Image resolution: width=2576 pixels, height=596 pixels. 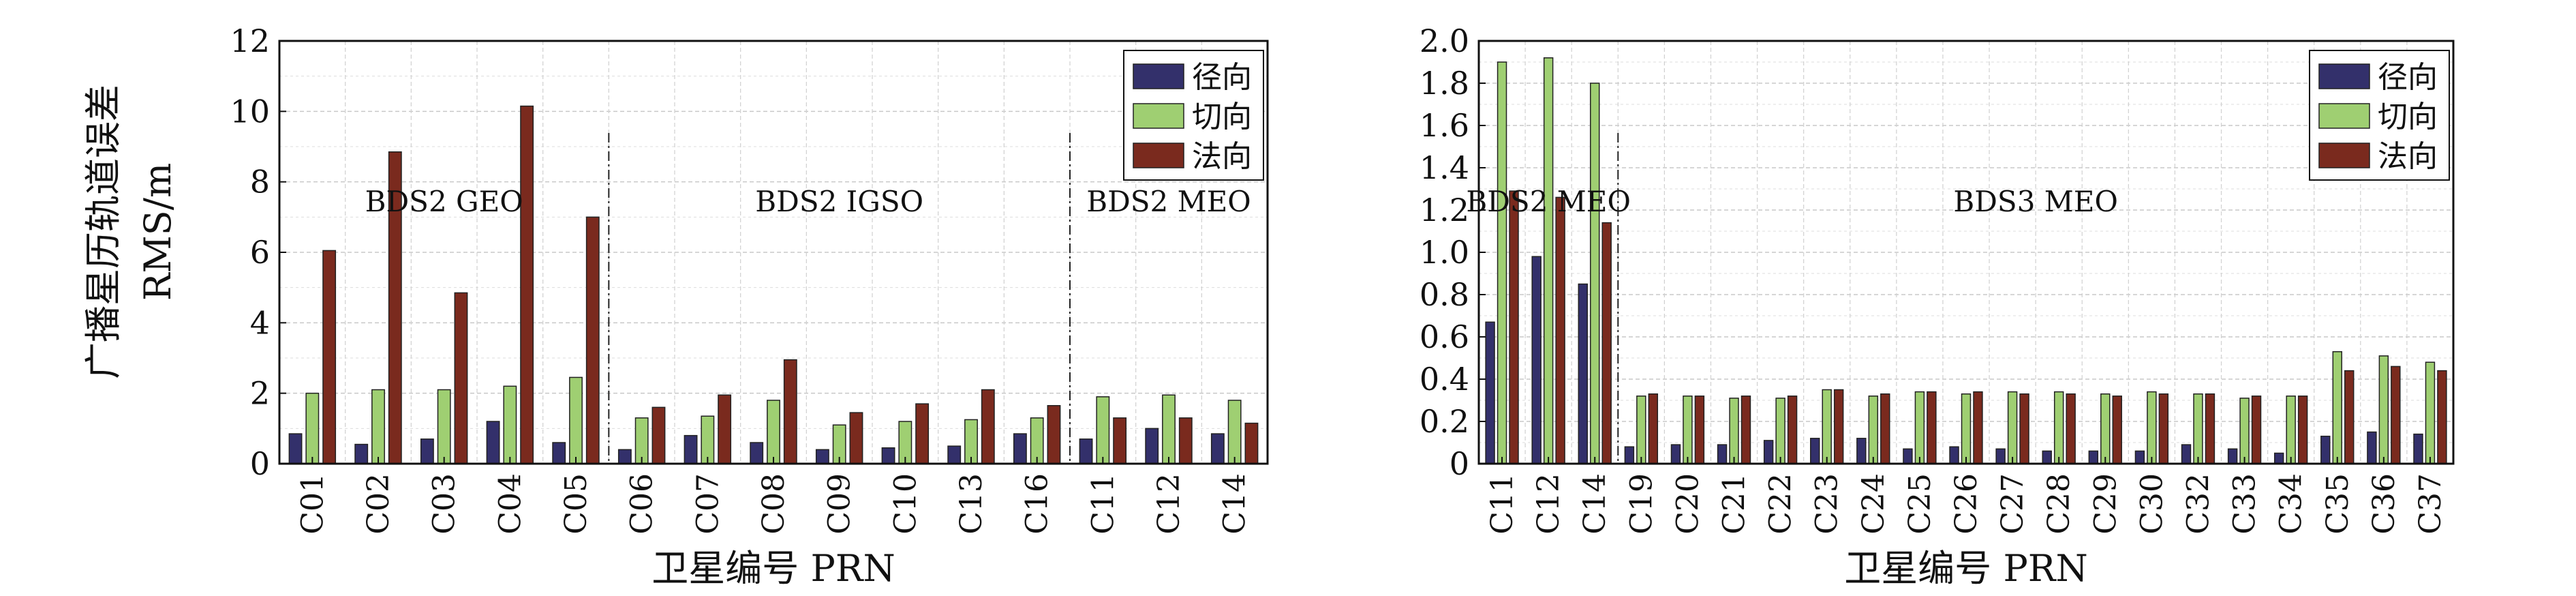 I want to click on bar-C25-法向, so click(x=1932, y=427).